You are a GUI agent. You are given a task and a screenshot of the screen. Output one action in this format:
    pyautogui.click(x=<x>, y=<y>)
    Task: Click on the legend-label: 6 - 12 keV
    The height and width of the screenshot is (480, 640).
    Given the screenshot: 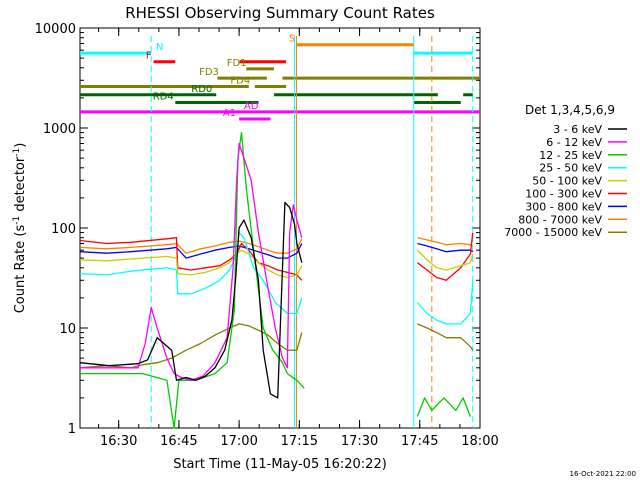 What is the action you would take?
    pyautogui.click(x=574, y=142)
    